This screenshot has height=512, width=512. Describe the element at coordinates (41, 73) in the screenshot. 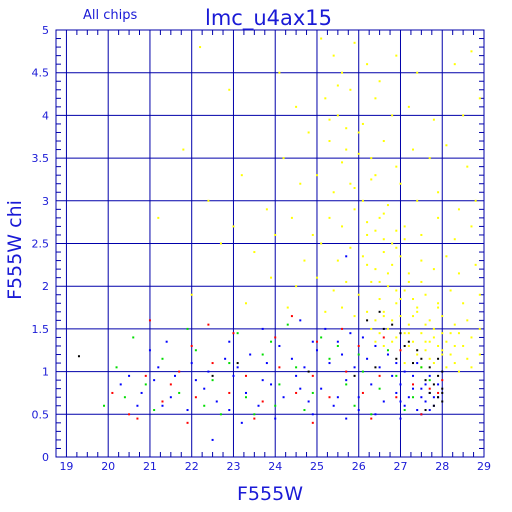

I see `y-tick-label: 4.5` at that location.